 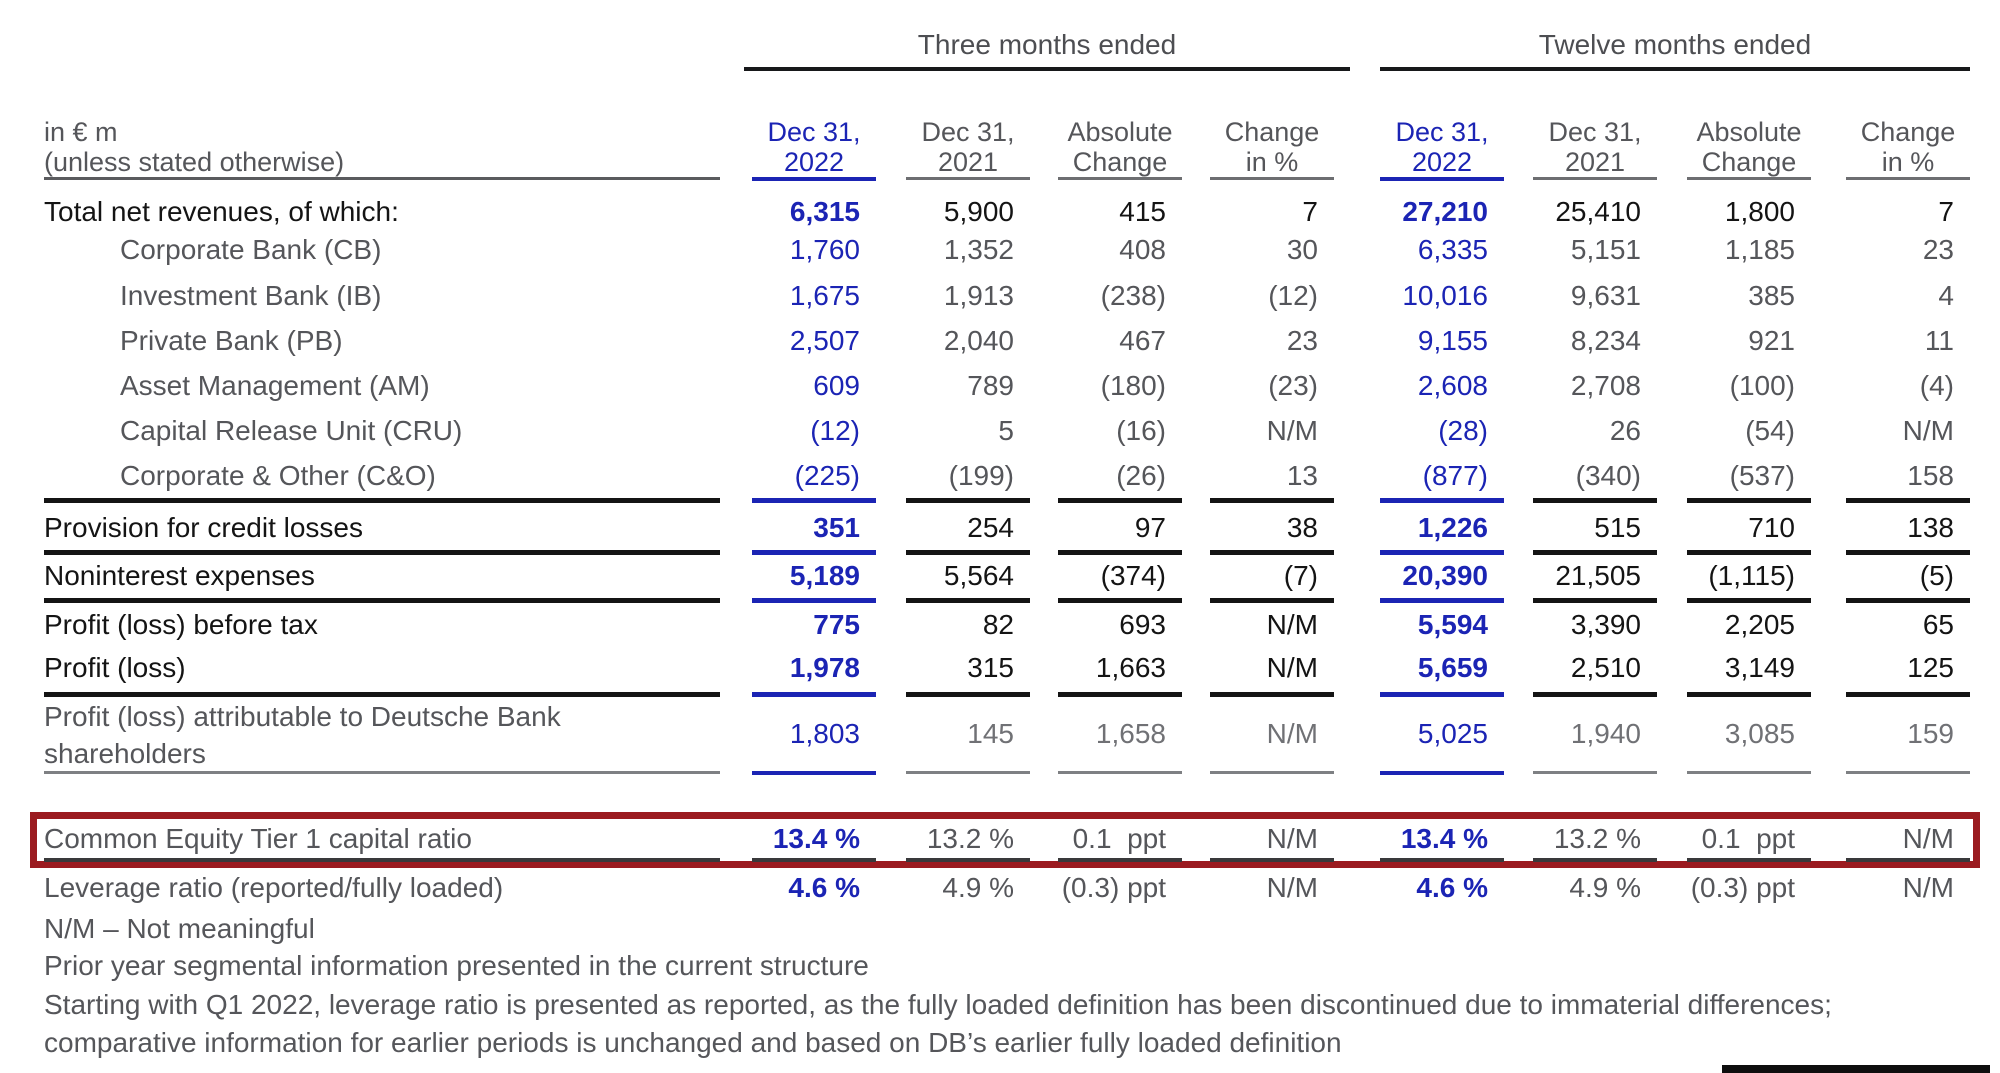 I want to click on cell-3m-absolute-change: (238), so click(x=1133, y=295).